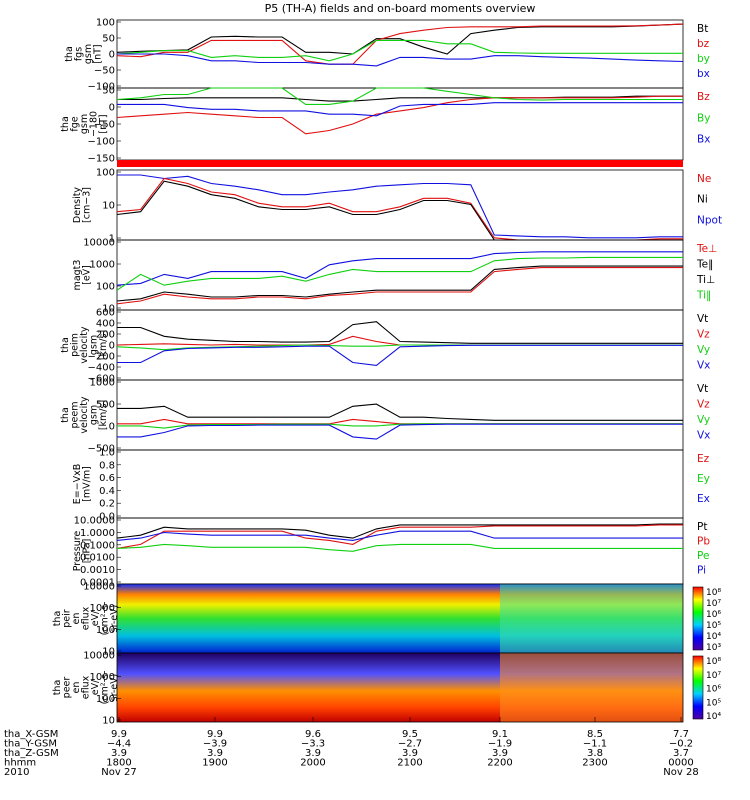 Image resolution: width=750 pixels, height=800 pixels. What do you see at coordinates (702, 200) in the screenshot?
I see `legend-ni: Ni` at bounding box center [702, 200].